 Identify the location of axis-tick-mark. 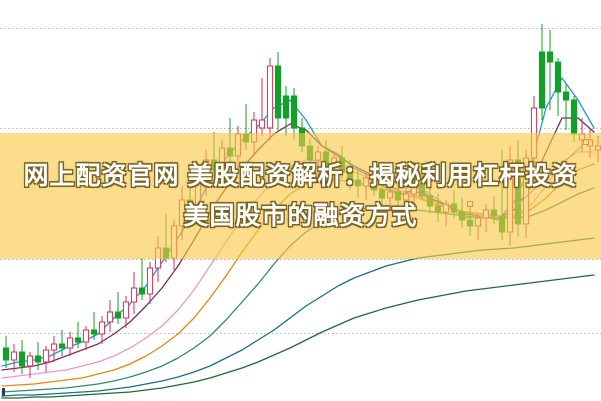
(3, 392).